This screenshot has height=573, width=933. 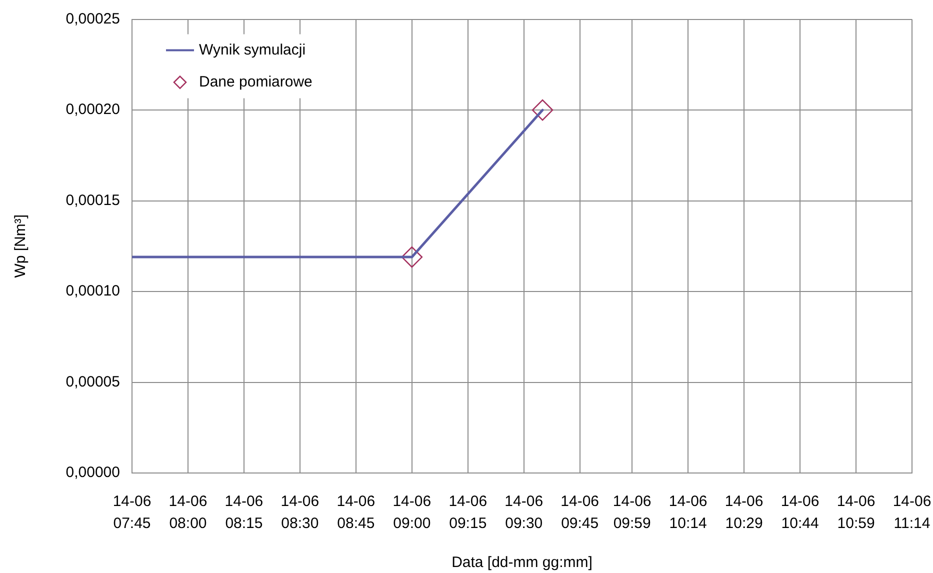 I want to click on legend-label: Wynik symulacji, so click(x=252, y=49).